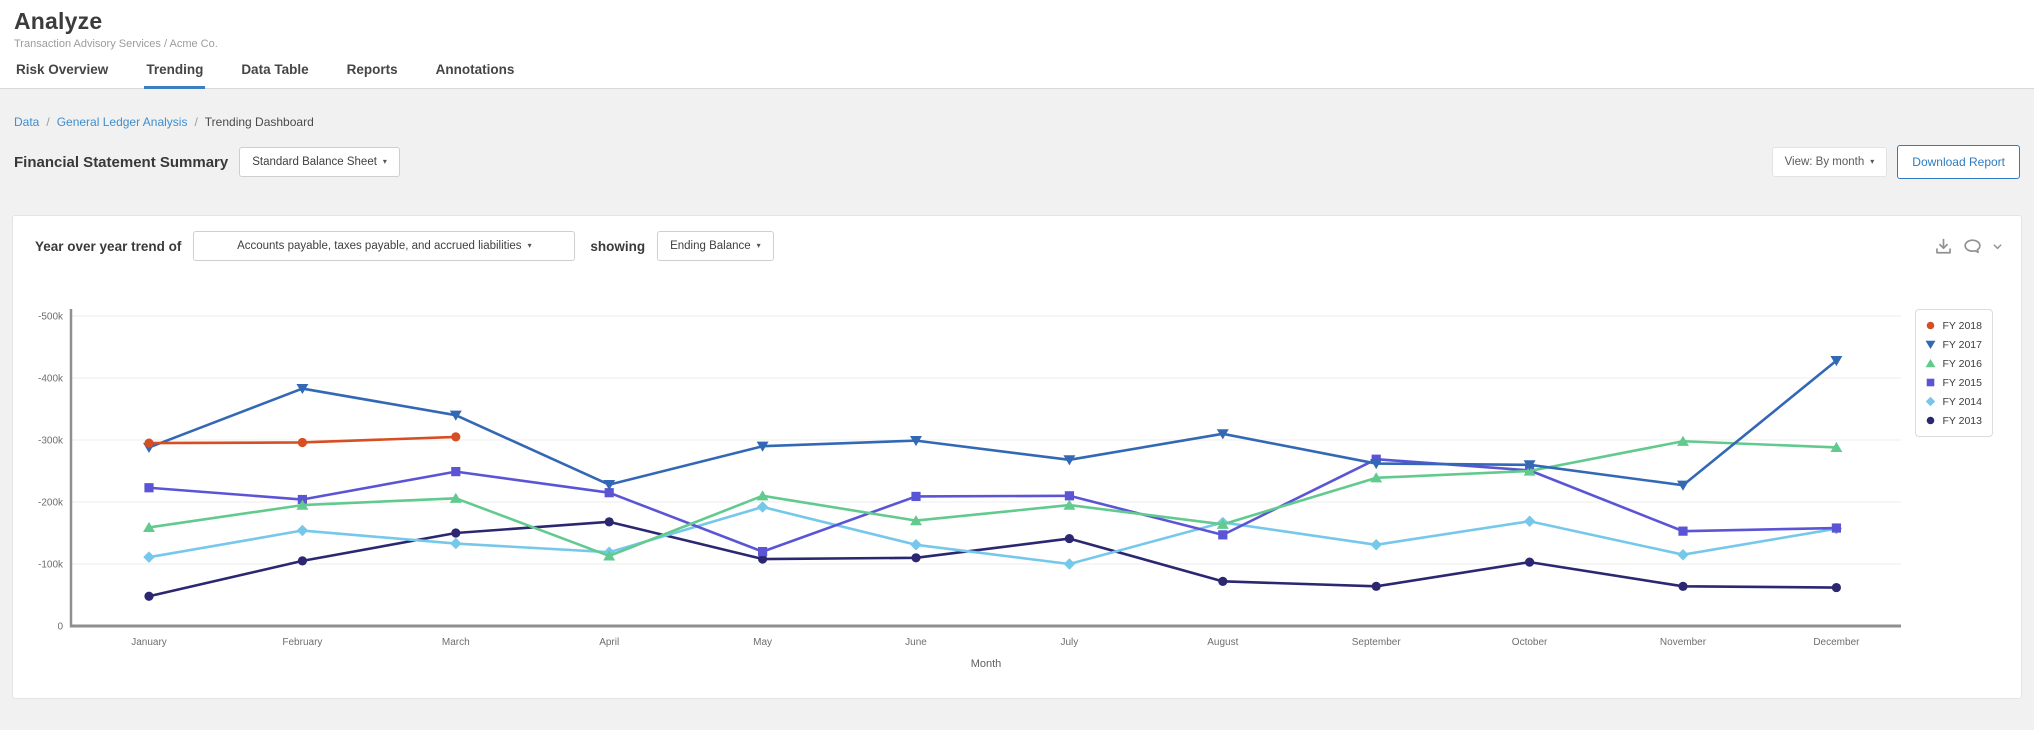  I want to click on x-axis-tick: November, so click(1683, 642).